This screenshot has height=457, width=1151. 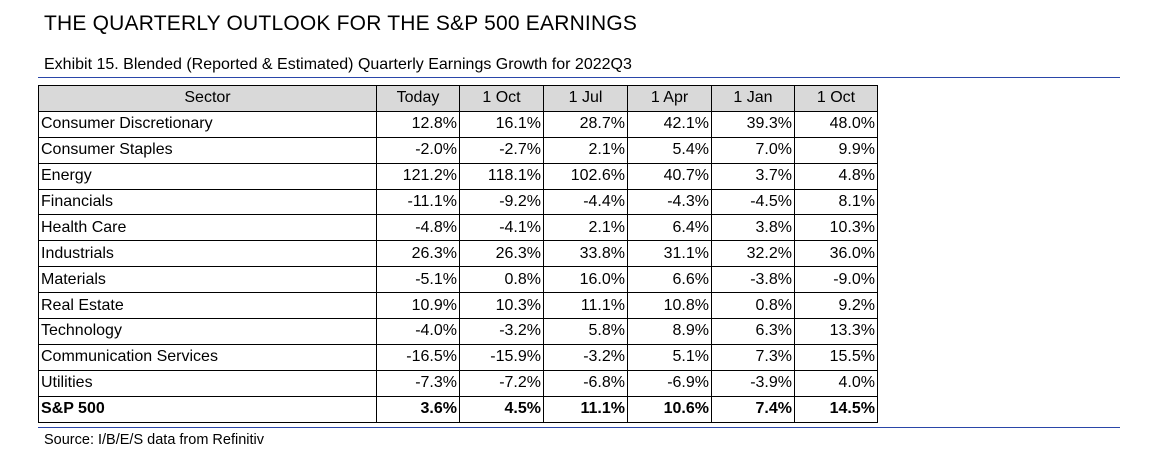 I want to click on growth-value-cell: 36.0%, so click(x=836, y=254).